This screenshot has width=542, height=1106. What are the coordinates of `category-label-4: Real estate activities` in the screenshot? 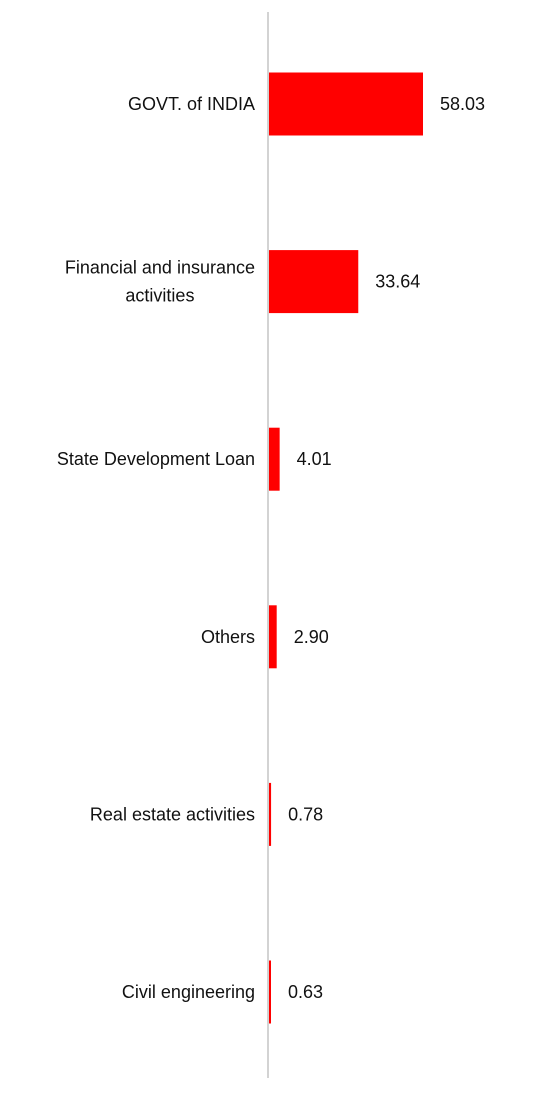 It's located at (172, 814).